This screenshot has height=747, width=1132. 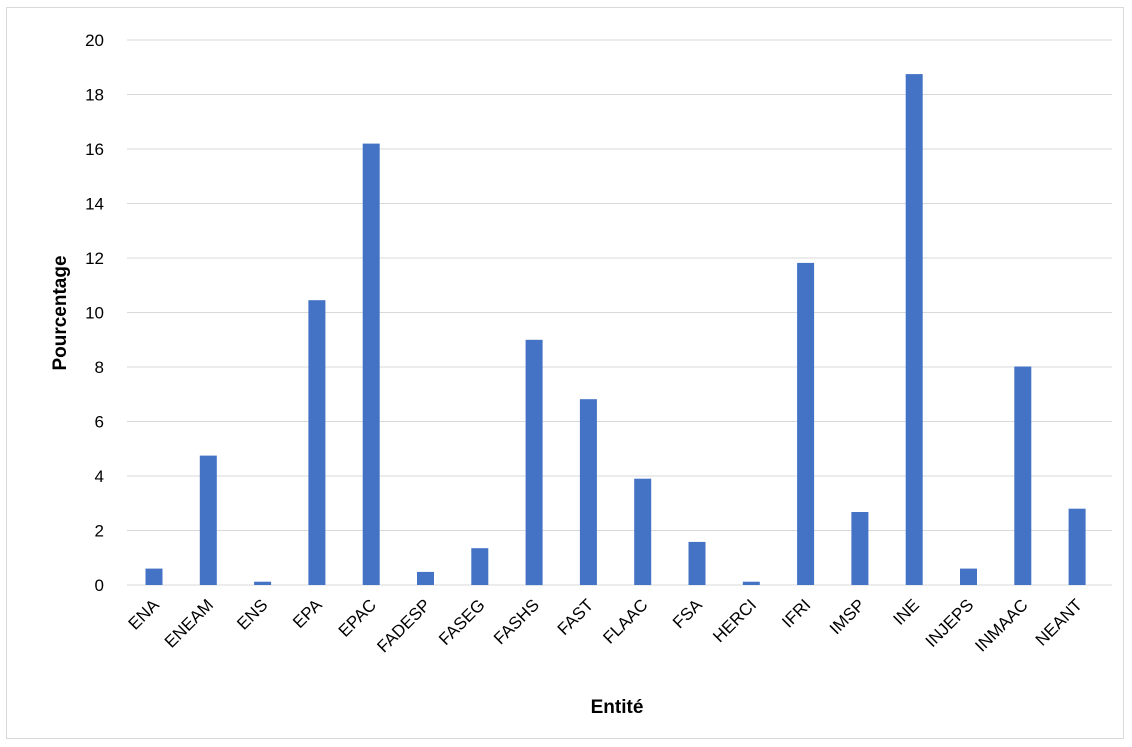 I want to click on y-tick-label: 14, so click(x=94, y=204).